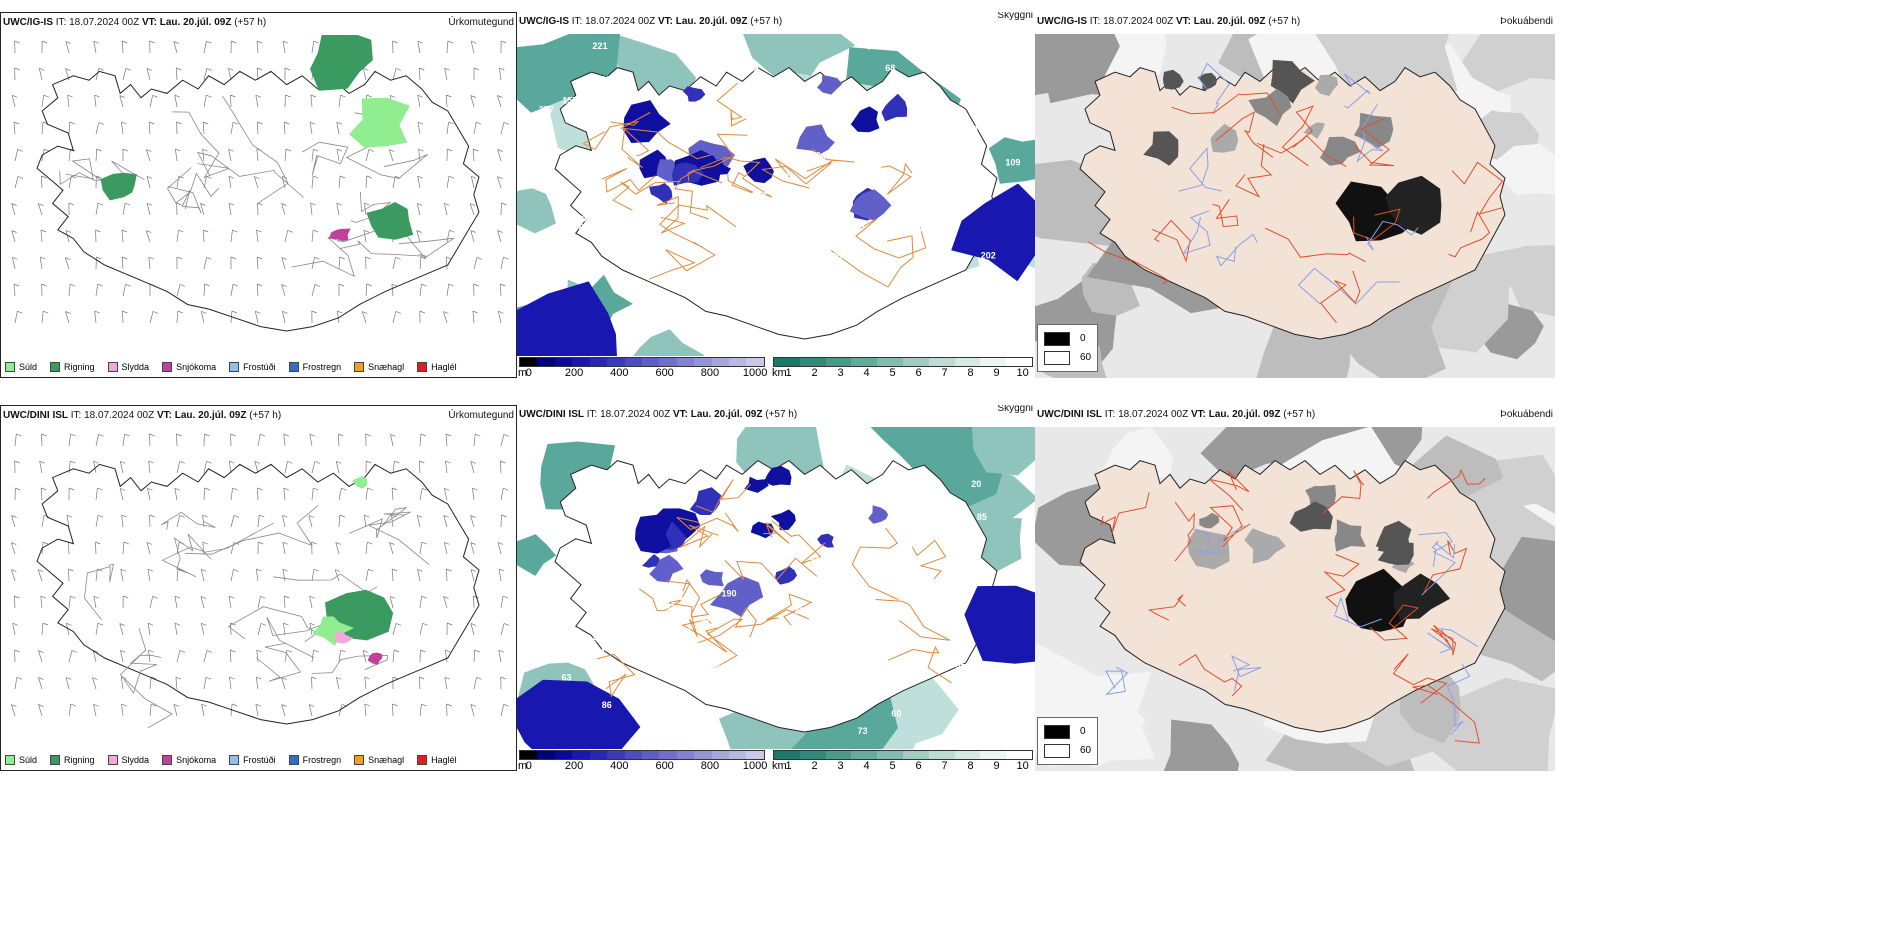 This screenshot has height=950, width=1900. I want to click on valid-time: VT: Lau. 20.júl. 09Z, so click(1235, 414).